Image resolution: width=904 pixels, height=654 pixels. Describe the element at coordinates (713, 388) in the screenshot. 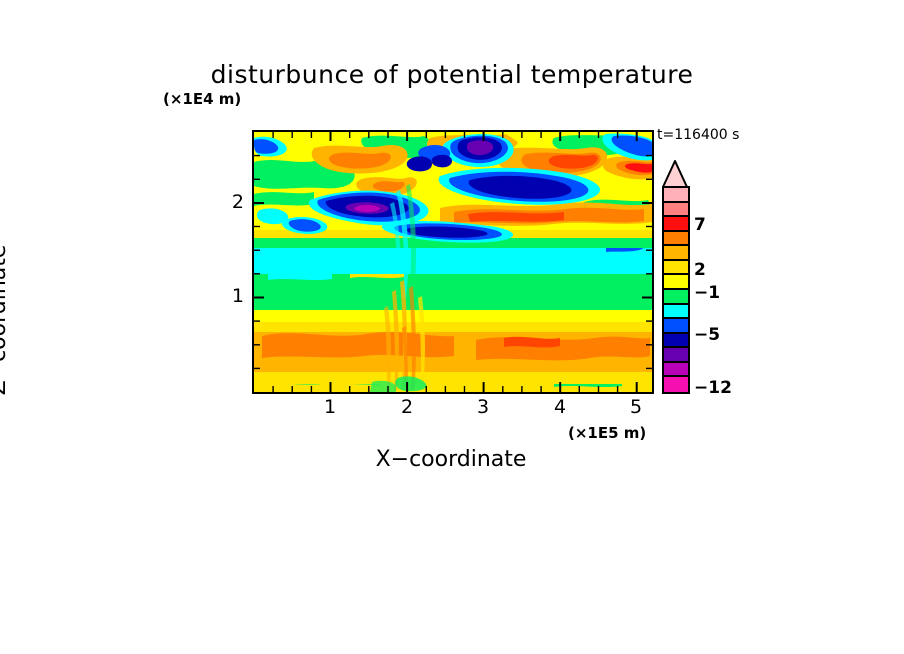

I see `colorbar-label-4: −12` at that location.